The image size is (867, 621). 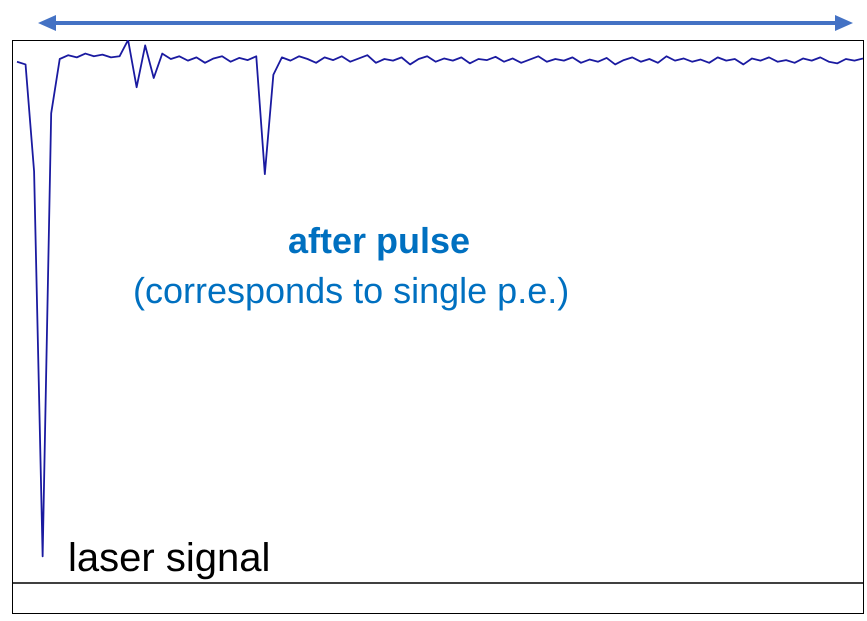 I want to click on annotation: after pulse, so click(x=379, y=241).